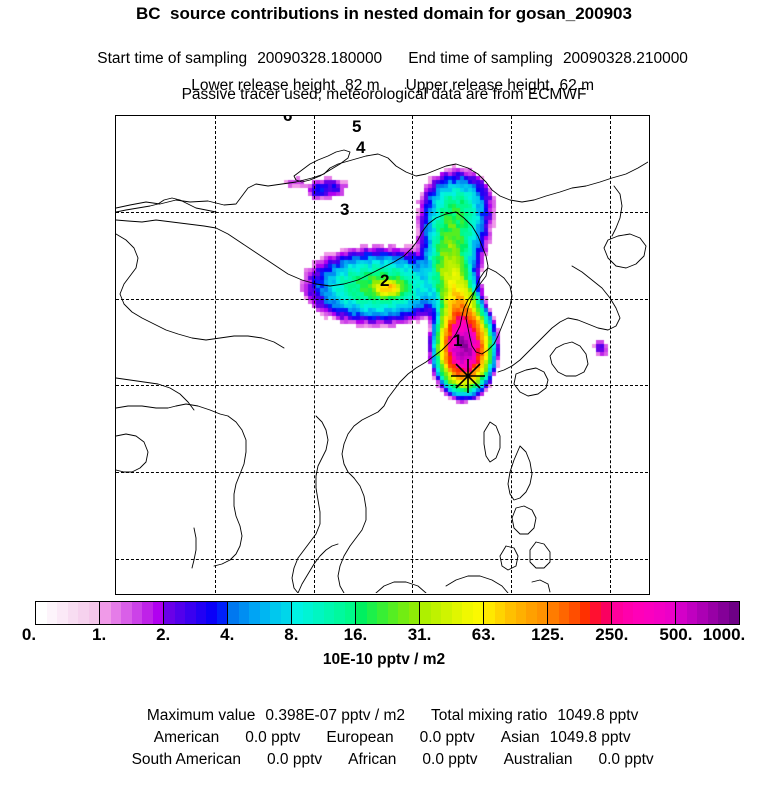 Image resolution: width=768 pixels, height=787 pixels. I want to click on south-american-value: 0.0 pptv, so click(295, 759).